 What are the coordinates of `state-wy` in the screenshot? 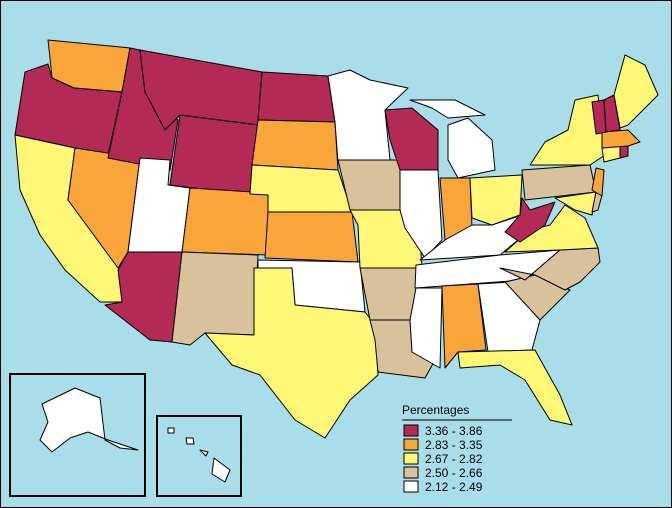 It's located at (214, 155).